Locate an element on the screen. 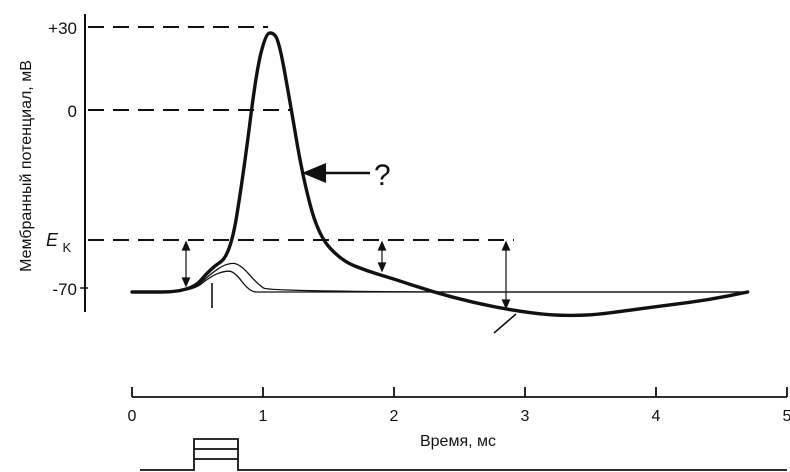 The image size is (790, 472). x-axis-title: Время, мс is located at coordinates (458, 441).